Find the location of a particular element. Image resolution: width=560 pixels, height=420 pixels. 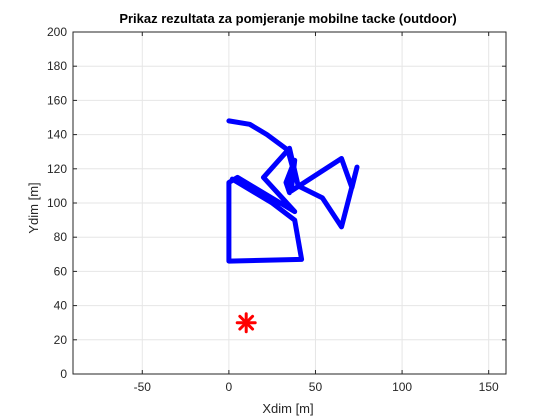

y-tick-label: 200 is located at coordinates (57, 32).